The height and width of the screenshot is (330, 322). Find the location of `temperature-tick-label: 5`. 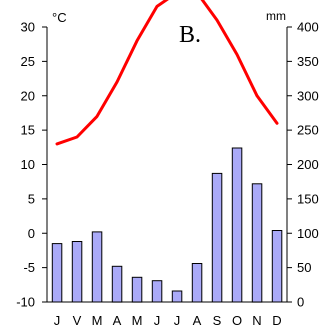

temperature-tick-label: 5 is located at coordinates (31, 198).